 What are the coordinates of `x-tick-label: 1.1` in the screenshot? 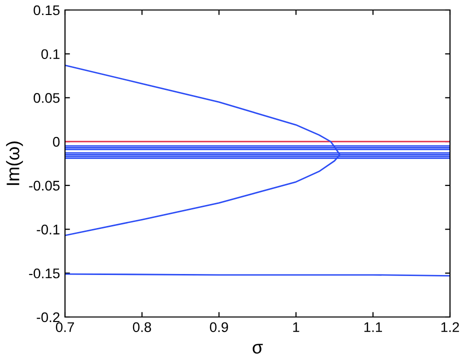 It's located at (373, 327).